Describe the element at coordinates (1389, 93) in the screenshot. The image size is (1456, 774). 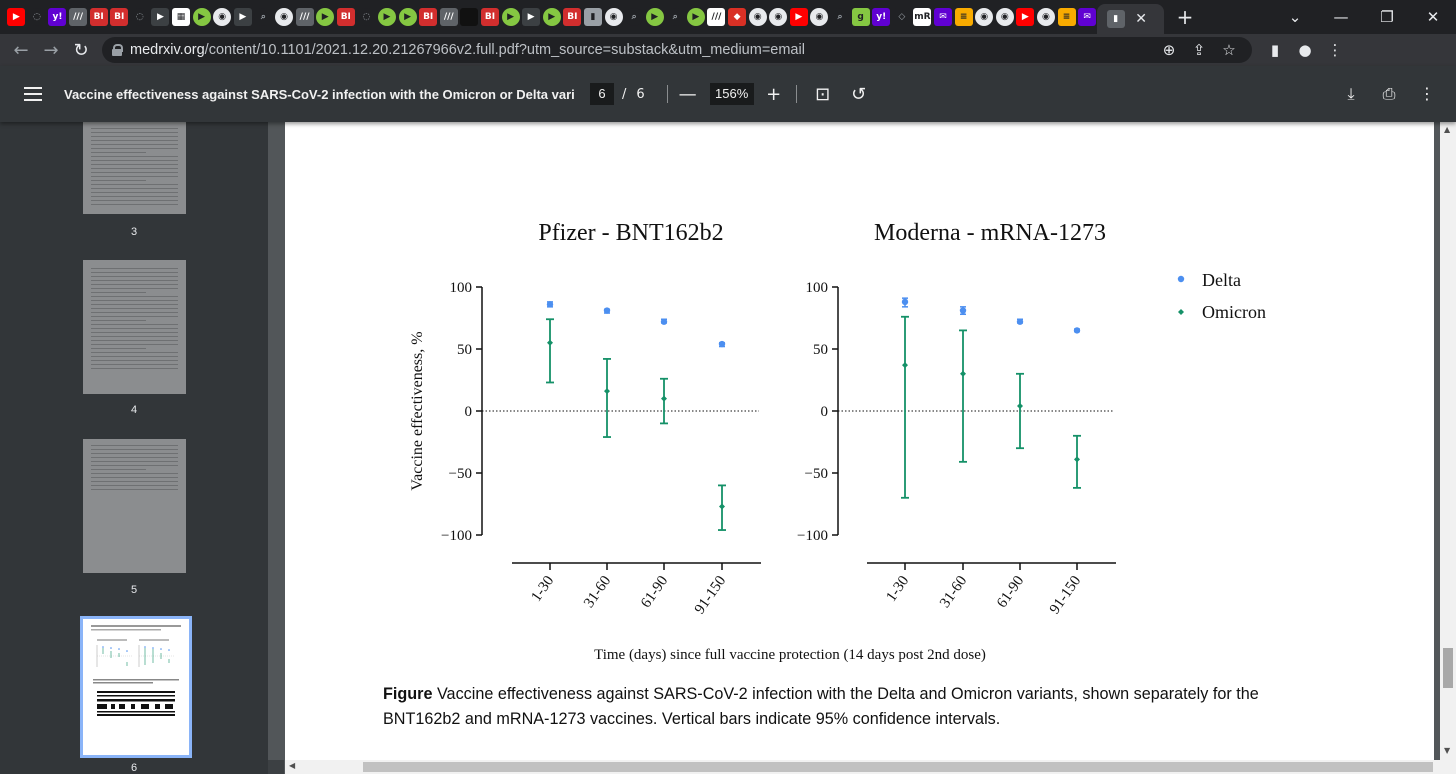
I see `print-icon: ⎙` at that location.